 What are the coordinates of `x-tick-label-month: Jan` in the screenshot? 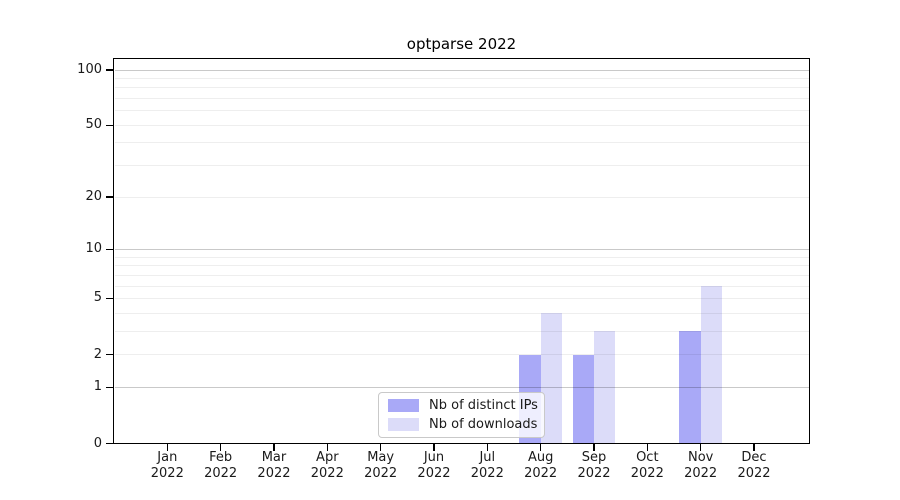 It's located at (167, 457).